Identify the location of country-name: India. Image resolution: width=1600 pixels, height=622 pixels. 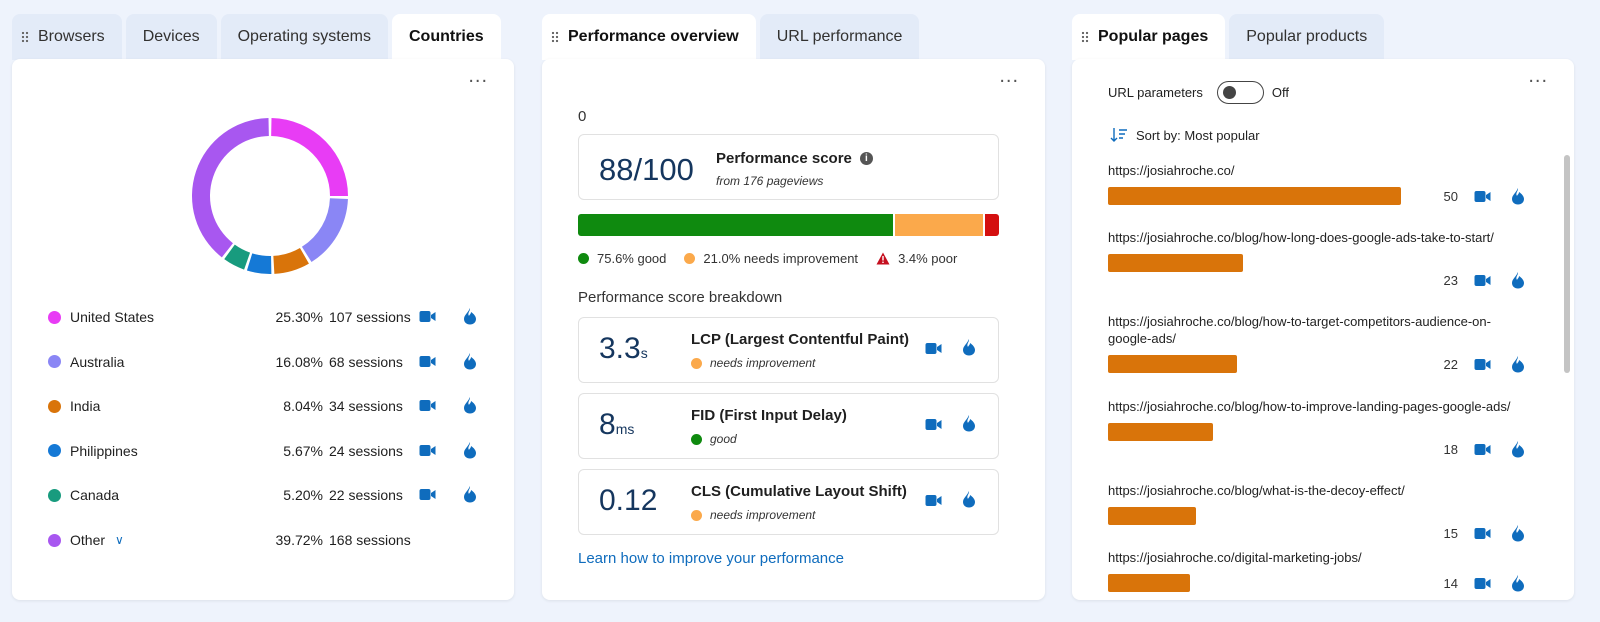
(138, 406).